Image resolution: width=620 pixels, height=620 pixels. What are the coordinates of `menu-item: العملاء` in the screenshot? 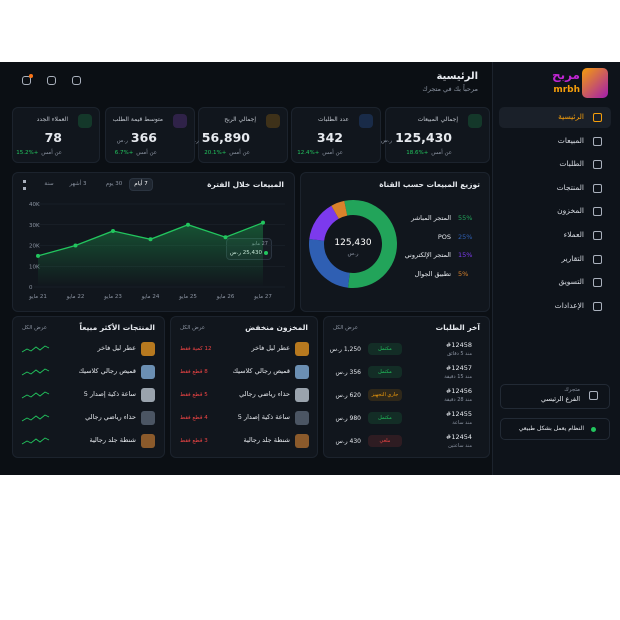 It's located at (573, 234).